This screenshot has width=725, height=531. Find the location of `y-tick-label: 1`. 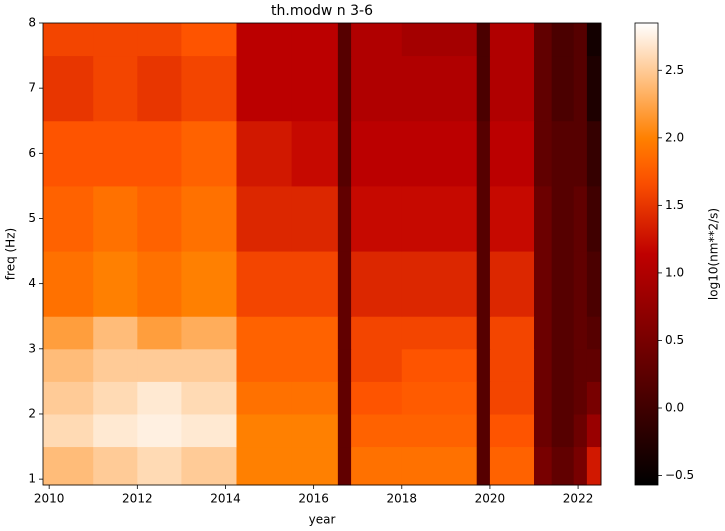

y-tick-label: 1 is located at coordinates (32, 479).